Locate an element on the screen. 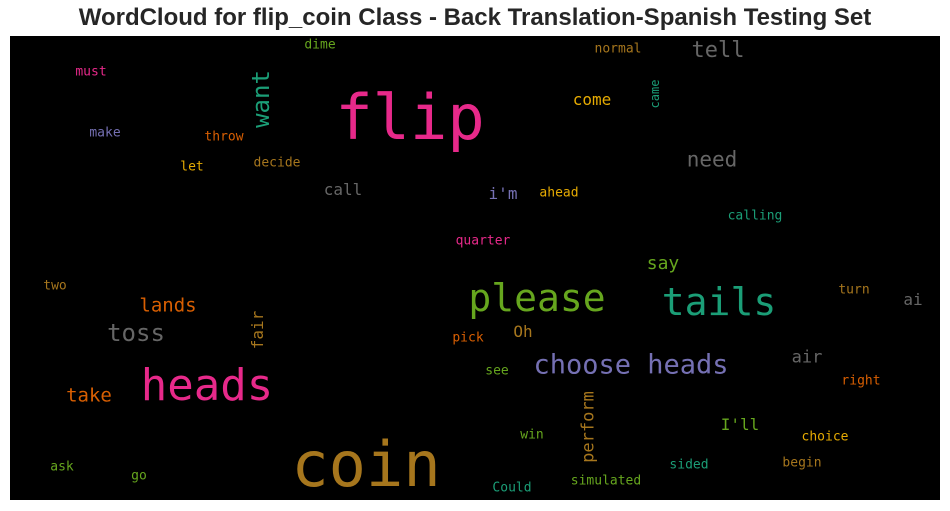 The image size is (950, 511). word-flip: flip is located at coordinates (410, 117).